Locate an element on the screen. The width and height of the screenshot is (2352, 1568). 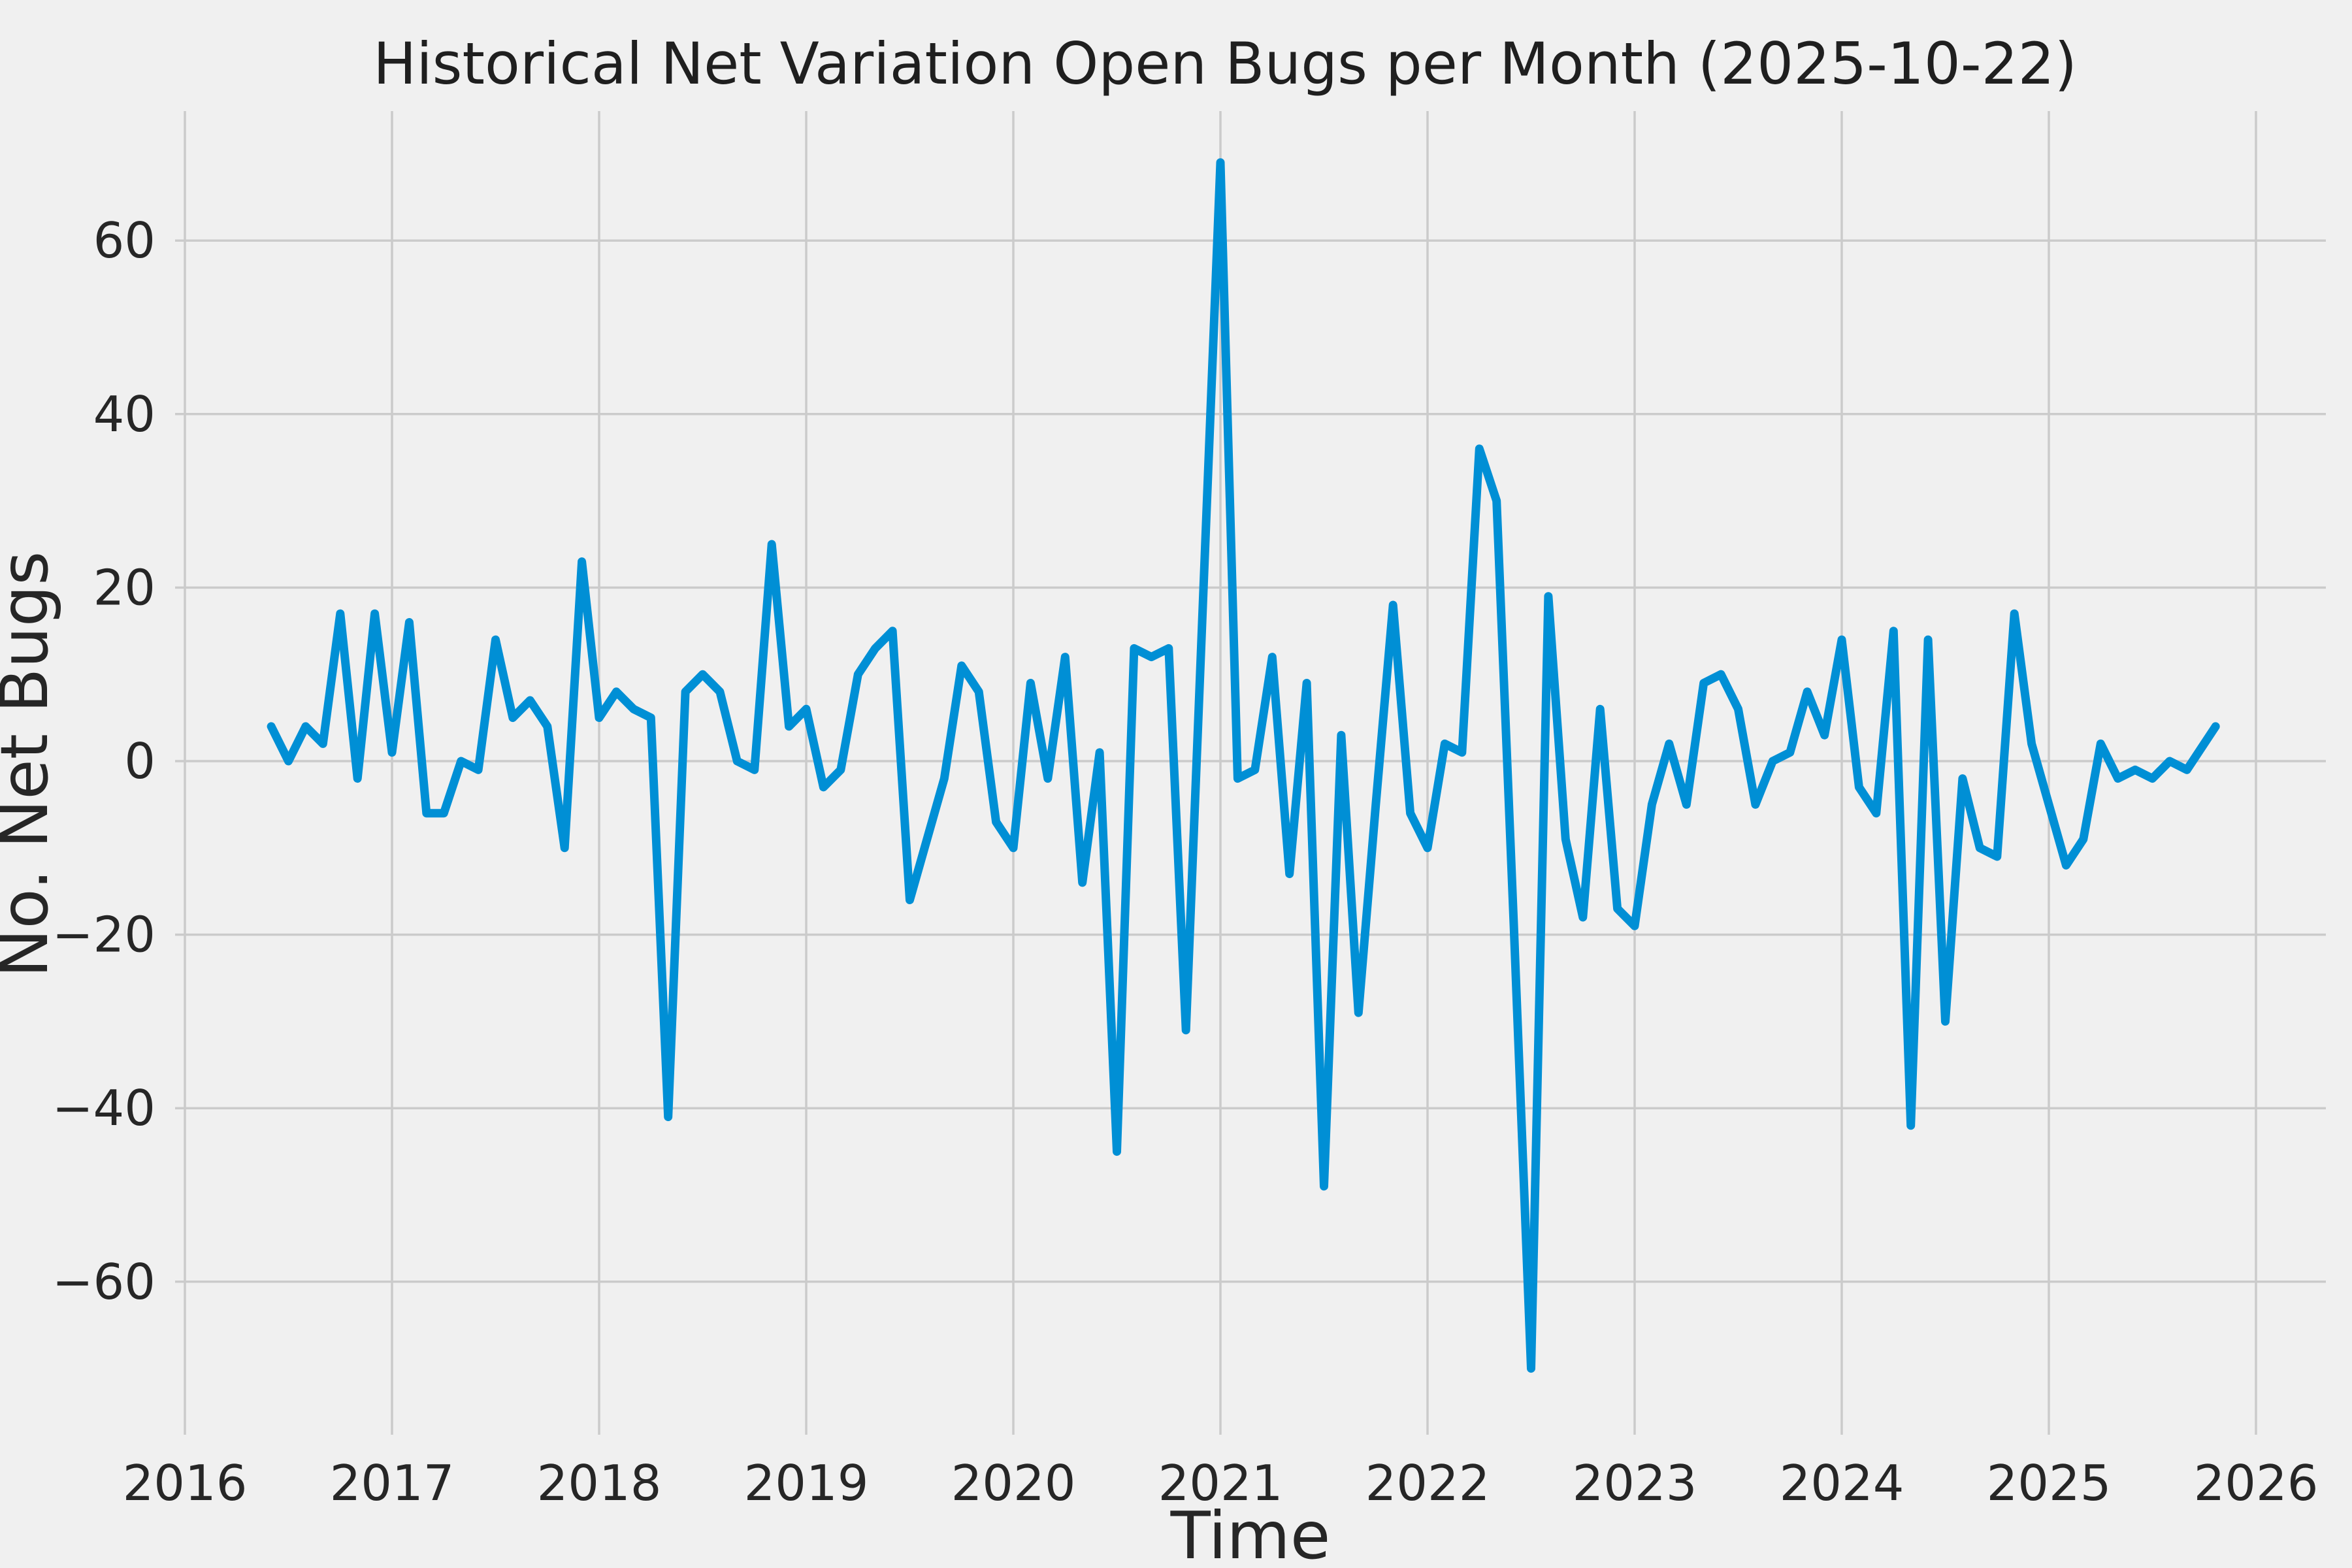
x-tick-label: 2021 is located at coordinates (1220, 1483).